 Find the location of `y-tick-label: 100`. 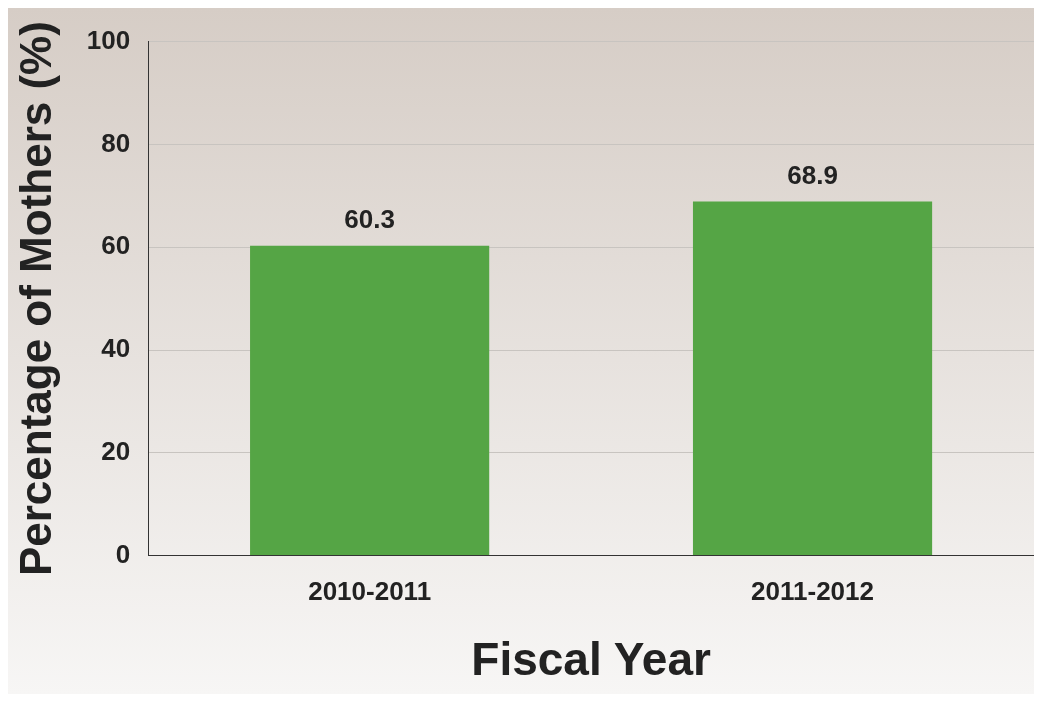

y-tick-label: 100 is located at coordinates (108, 39).